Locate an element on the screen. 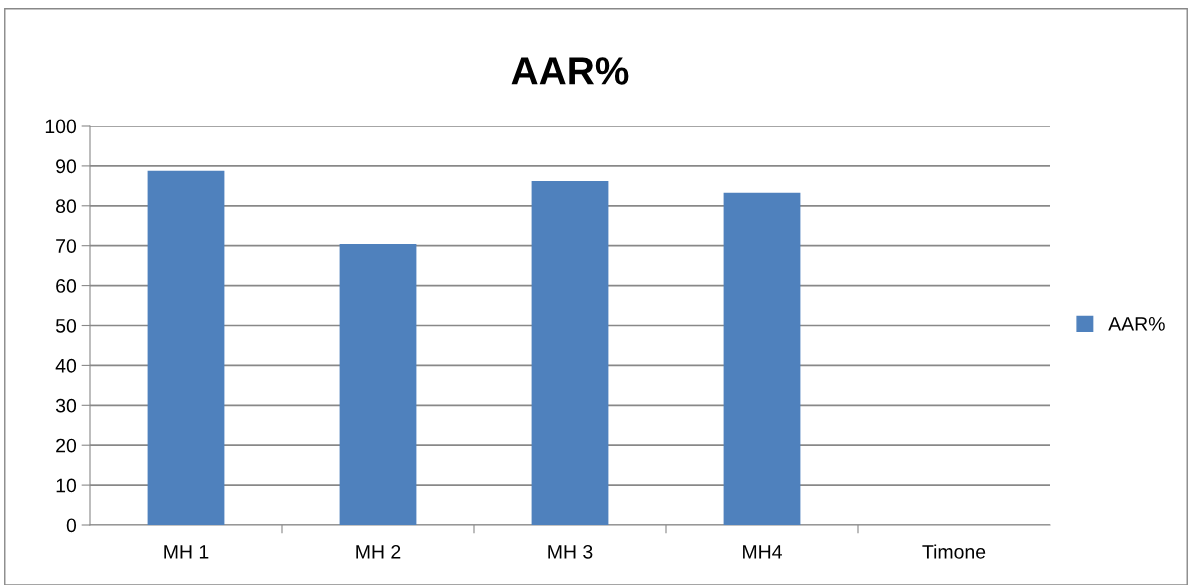 The image size is (1192, 585). y-tick-label: 80 is located at coordinates (66, 206).